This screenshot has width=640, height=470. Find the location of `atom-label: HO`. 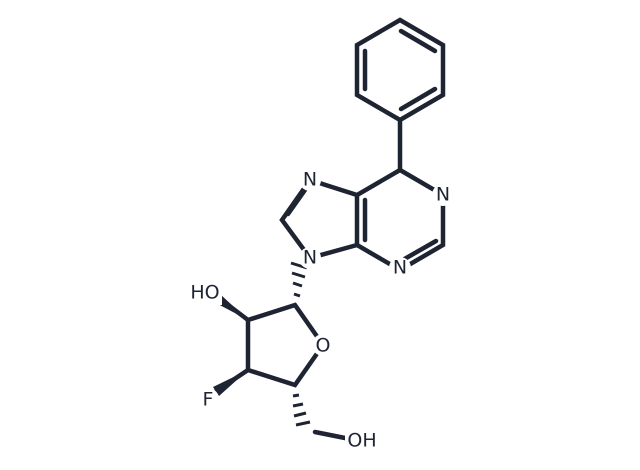

atom-label: HO is located at coordinates (204, 293).